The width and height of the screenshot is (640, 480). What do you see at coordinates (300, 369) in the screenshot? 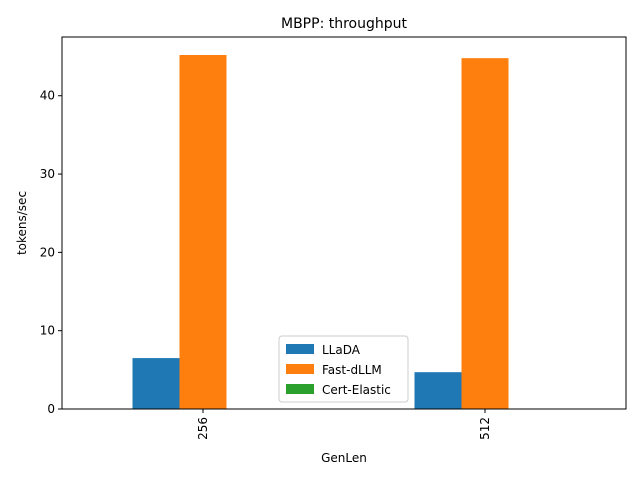
I see `legend-swatch-fast-dllm` at bounding box center [300, 369].